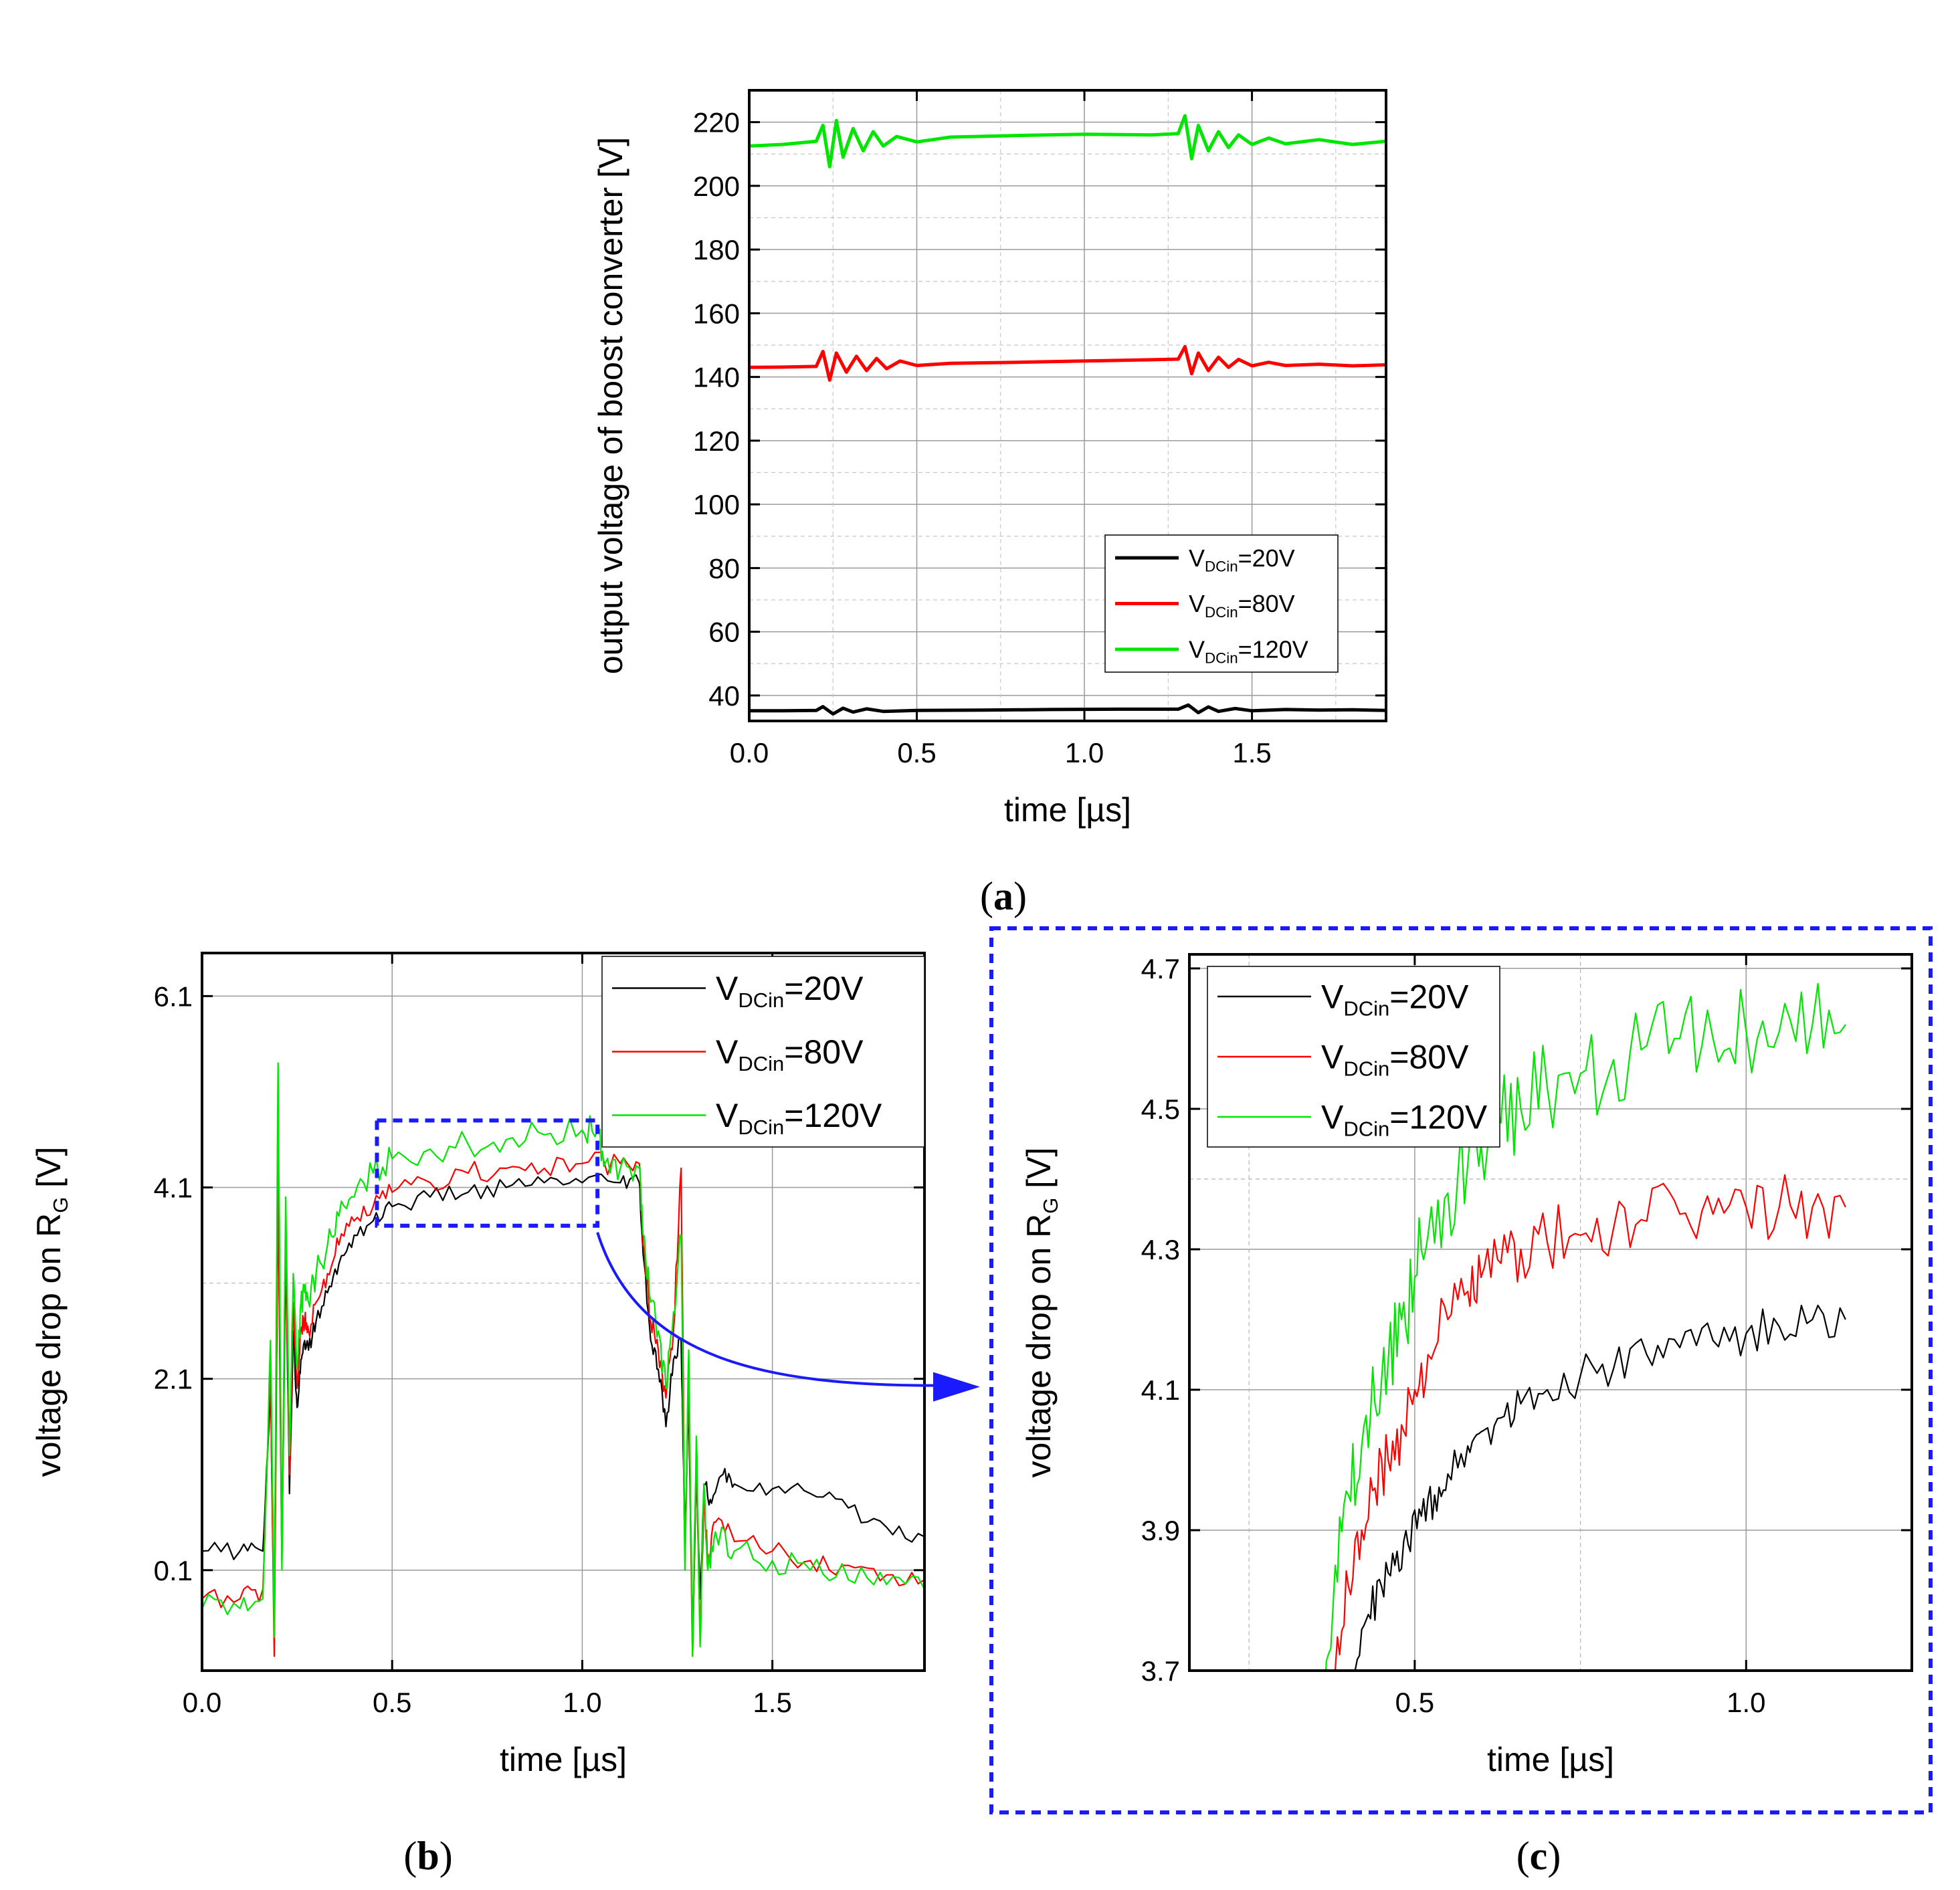 Image resolution: width=1960 pixels, height=1890 pixels. What do you see at coordinates (173, 1188) in the screenshot?
I see `y-tick-label: 4.1` at bounding box center [173, 1188].